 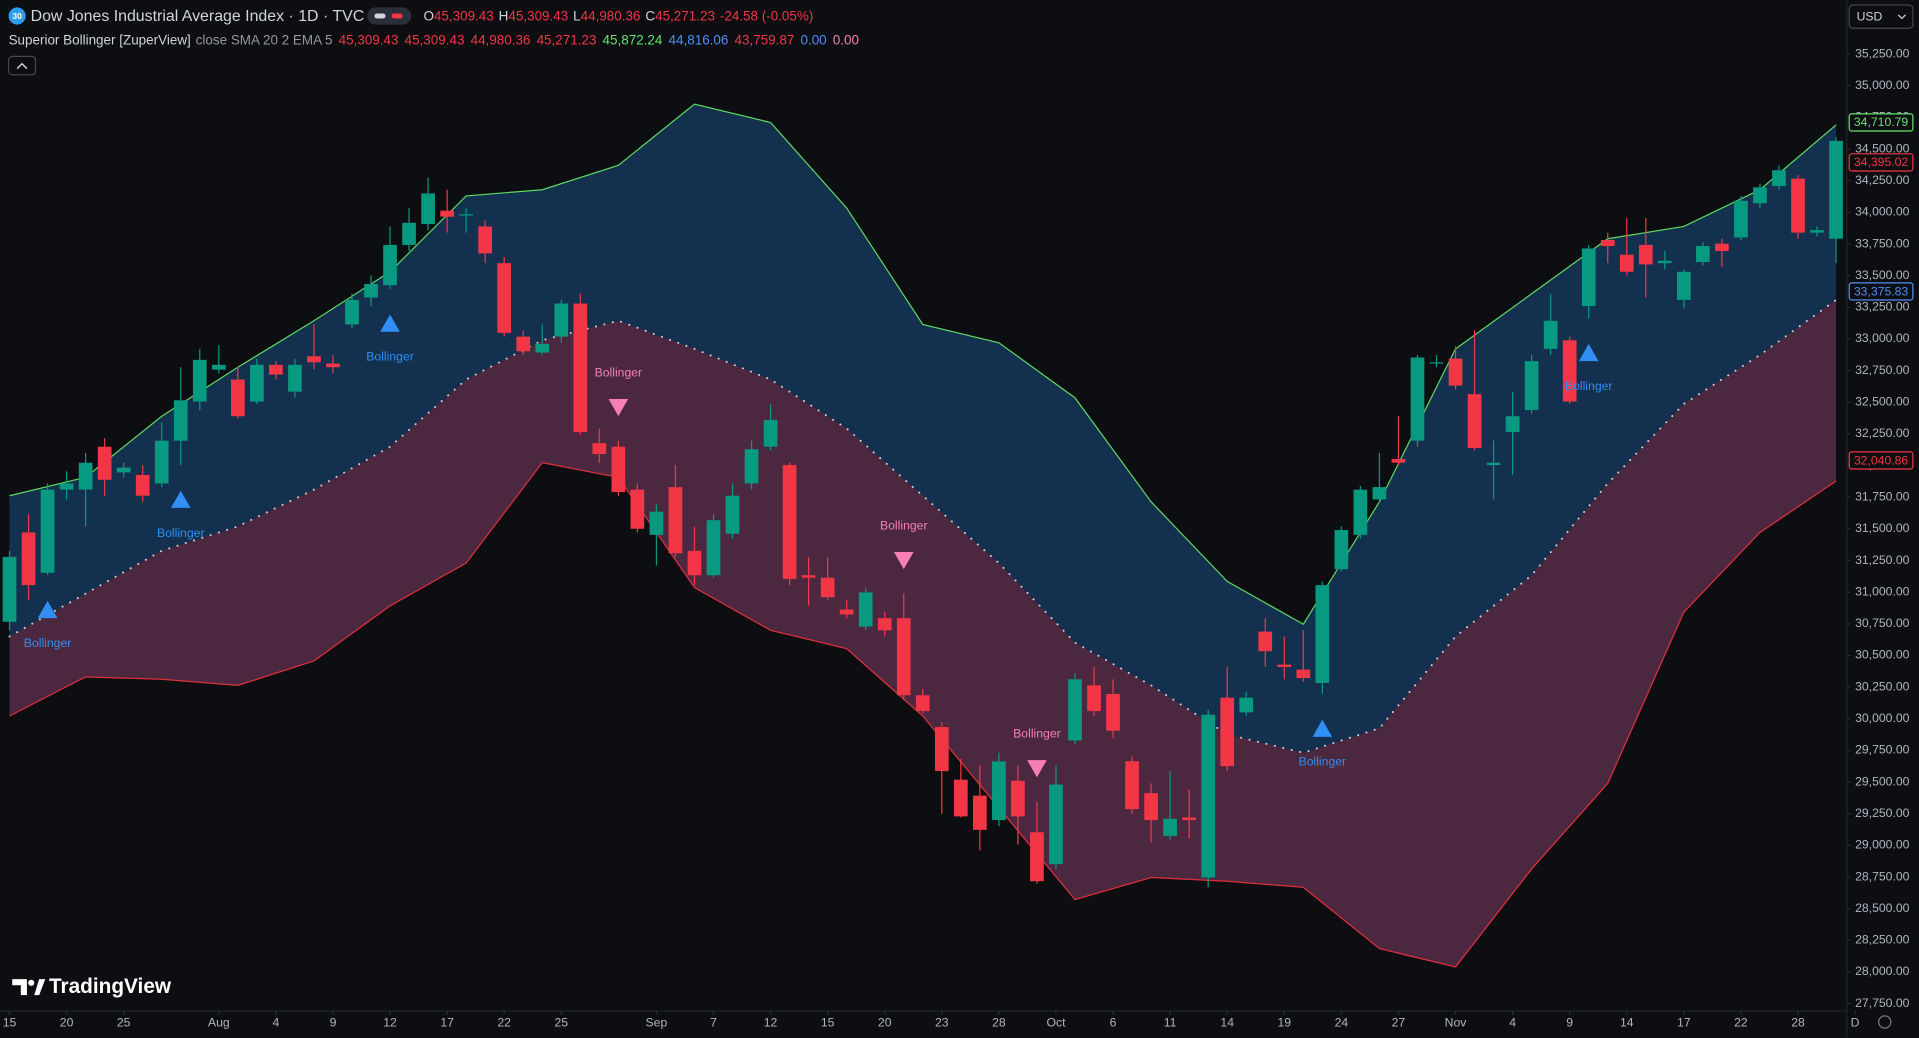 I want to click on x-tick-label: Sep, so click(x=657, y=1022).